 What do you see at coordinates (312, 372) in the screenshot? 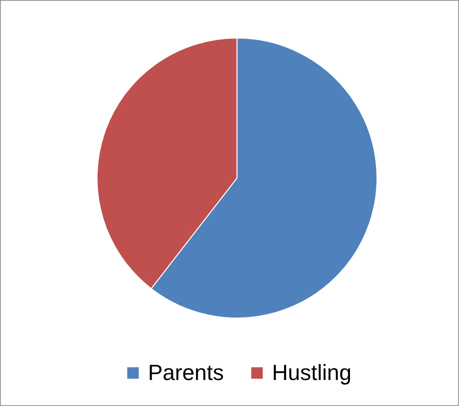
I see `legend-label: Hustling` at bounding box center [312, 372].